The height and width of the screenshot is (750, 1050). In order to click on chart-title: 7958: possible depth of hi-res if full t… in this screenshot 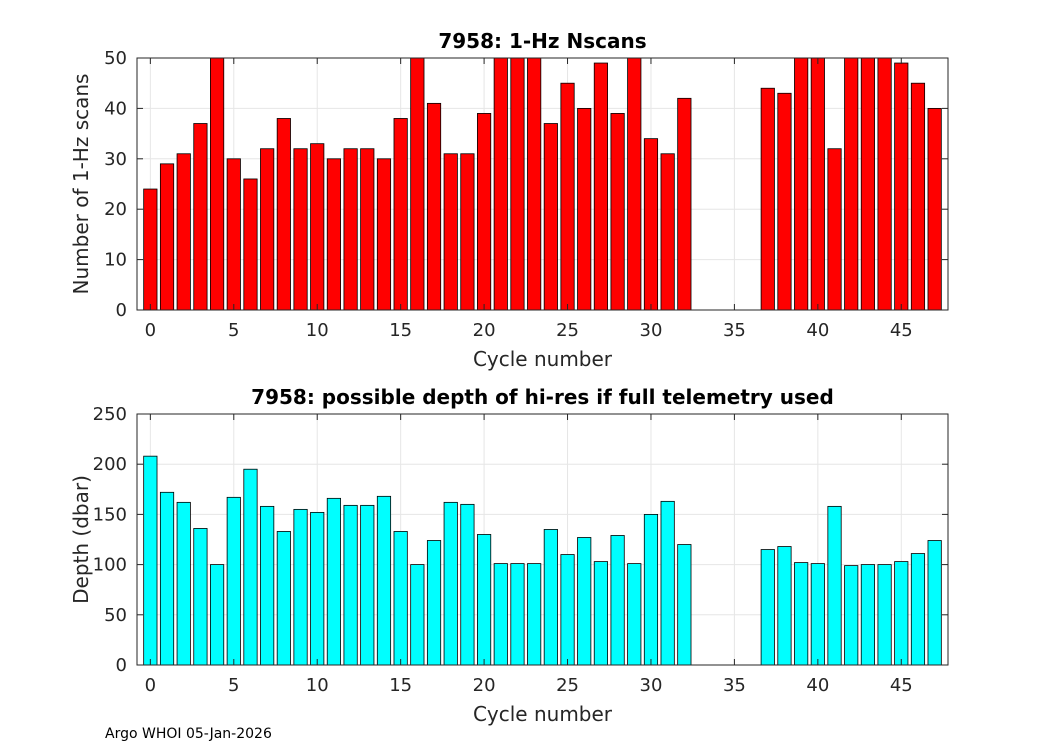, I will do `click(542, 397)`.